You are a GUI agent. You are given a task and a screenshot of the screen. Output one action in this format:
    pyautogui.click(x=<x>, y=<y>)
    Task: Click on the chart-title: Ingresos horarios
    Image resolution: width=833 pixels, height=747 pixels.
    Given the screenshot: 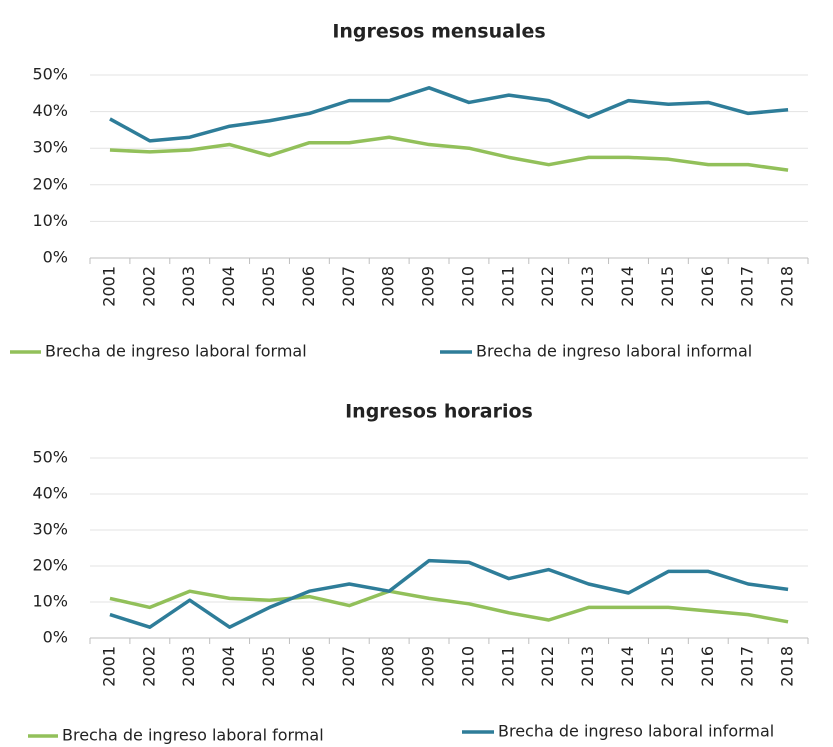 What is the action you would take?
    pyautogui.click(x=439, y=412)
    